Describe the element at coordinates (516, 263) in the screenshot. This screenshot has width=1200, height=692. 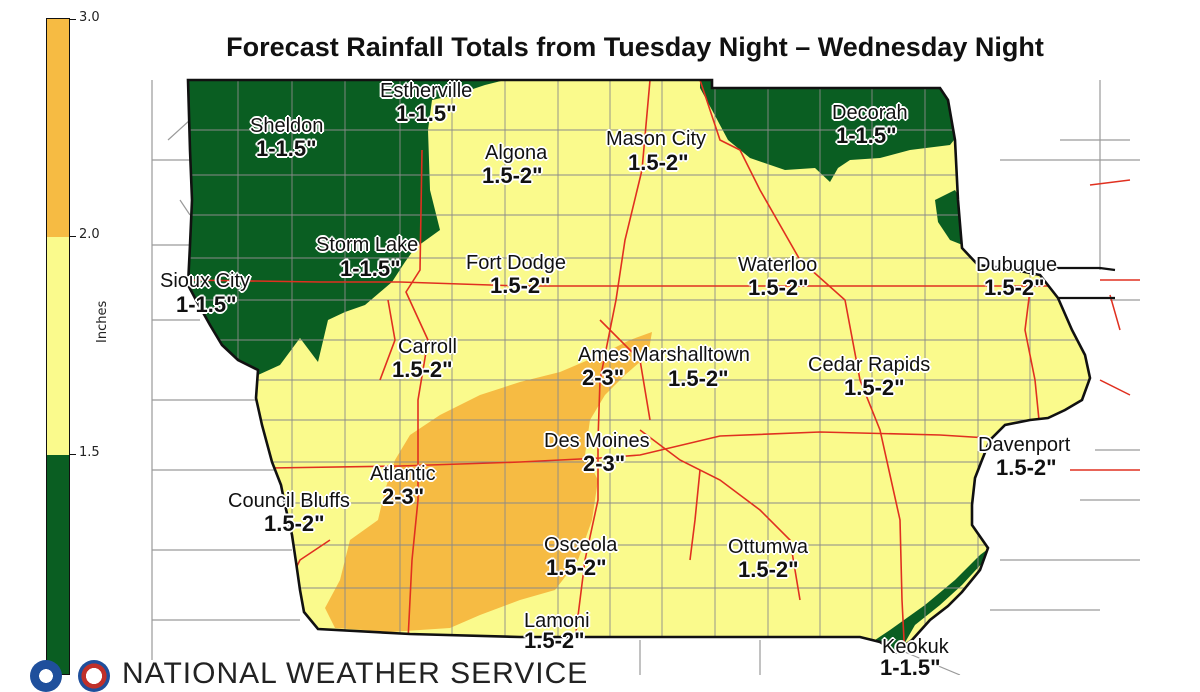
I see `city-label: Fort Dodge` at that location.